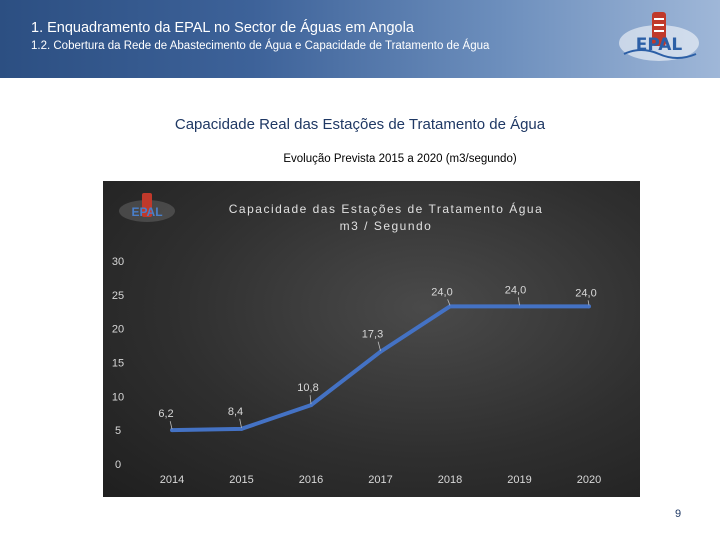  I want to click on series-line, so click(380, 368).